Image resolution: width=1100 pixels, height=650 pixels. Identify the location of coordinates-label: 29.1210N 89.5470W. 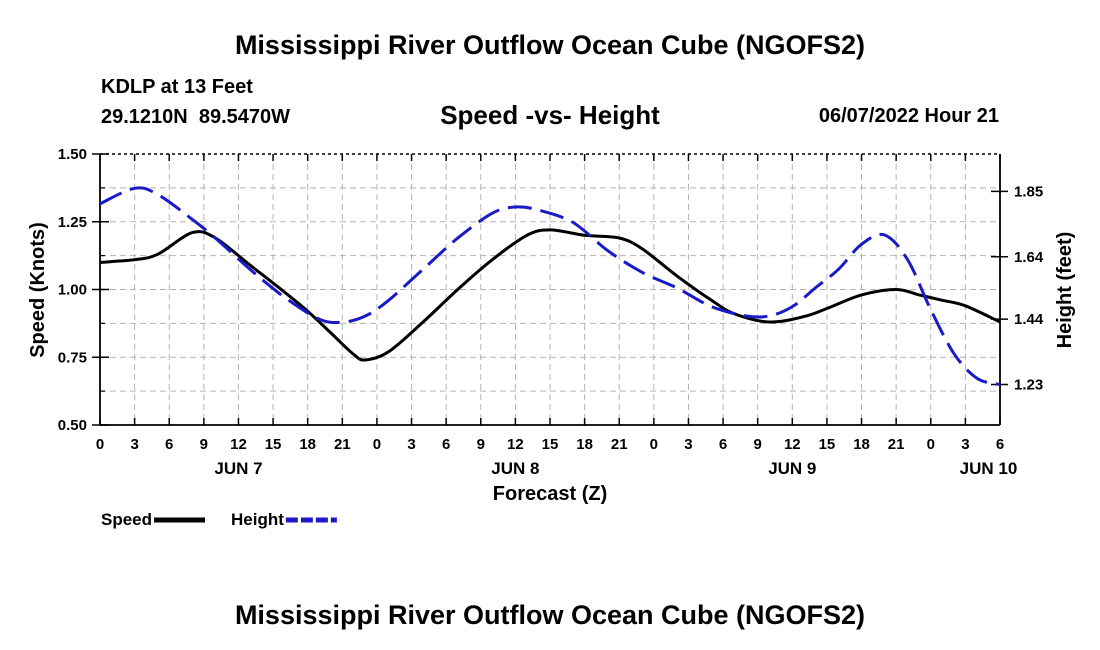
(196, 117).